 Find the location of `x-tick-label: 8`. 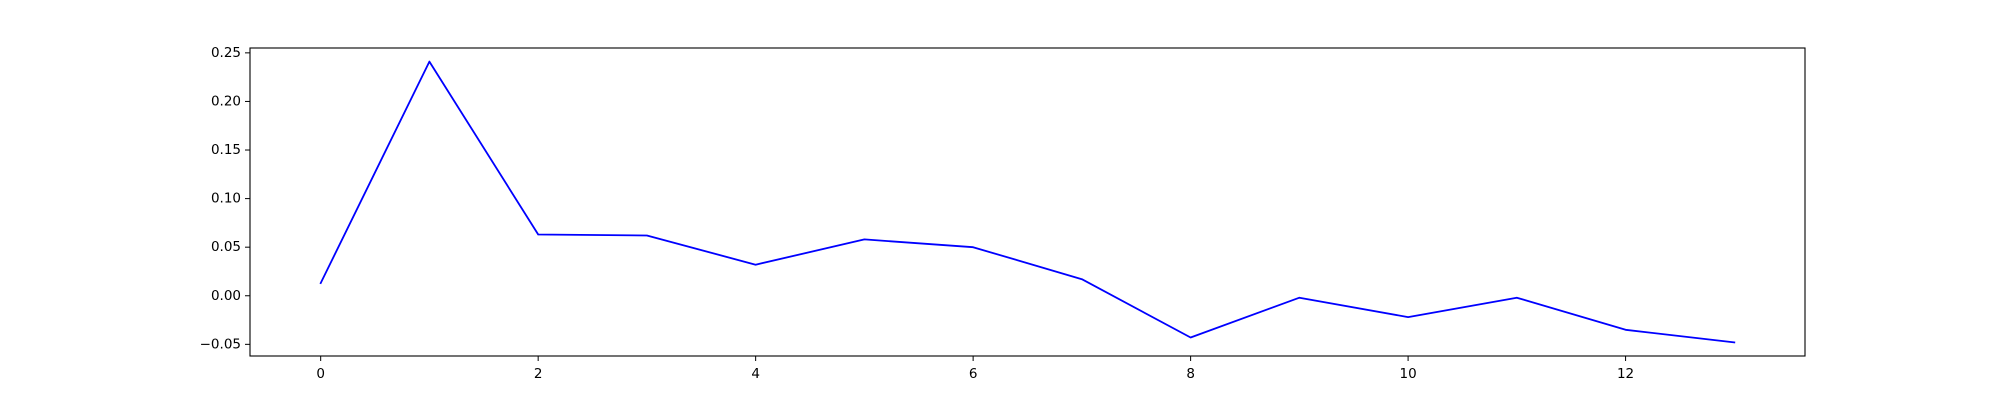

x-tick-label: 8 is located at coordinates (1190, 374).